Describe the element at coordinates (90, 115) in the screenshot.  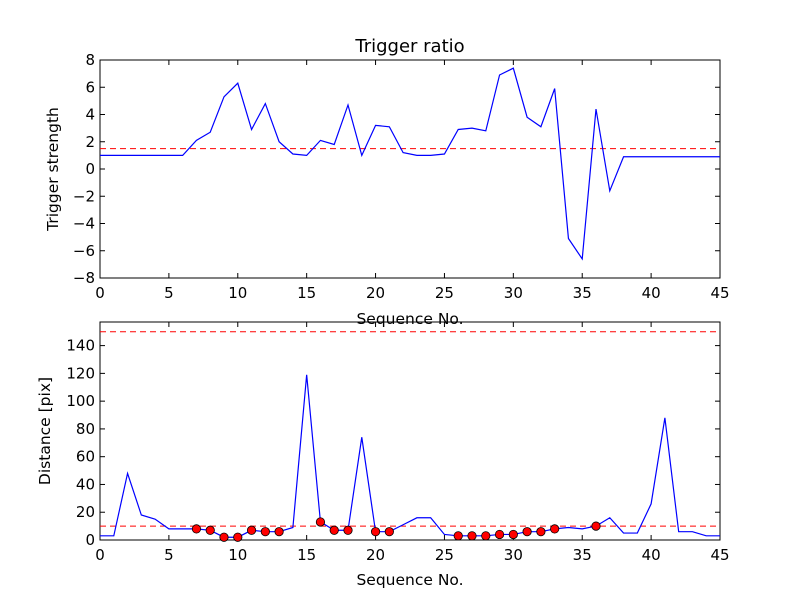
I see `y-tick-label: 4` at that location.